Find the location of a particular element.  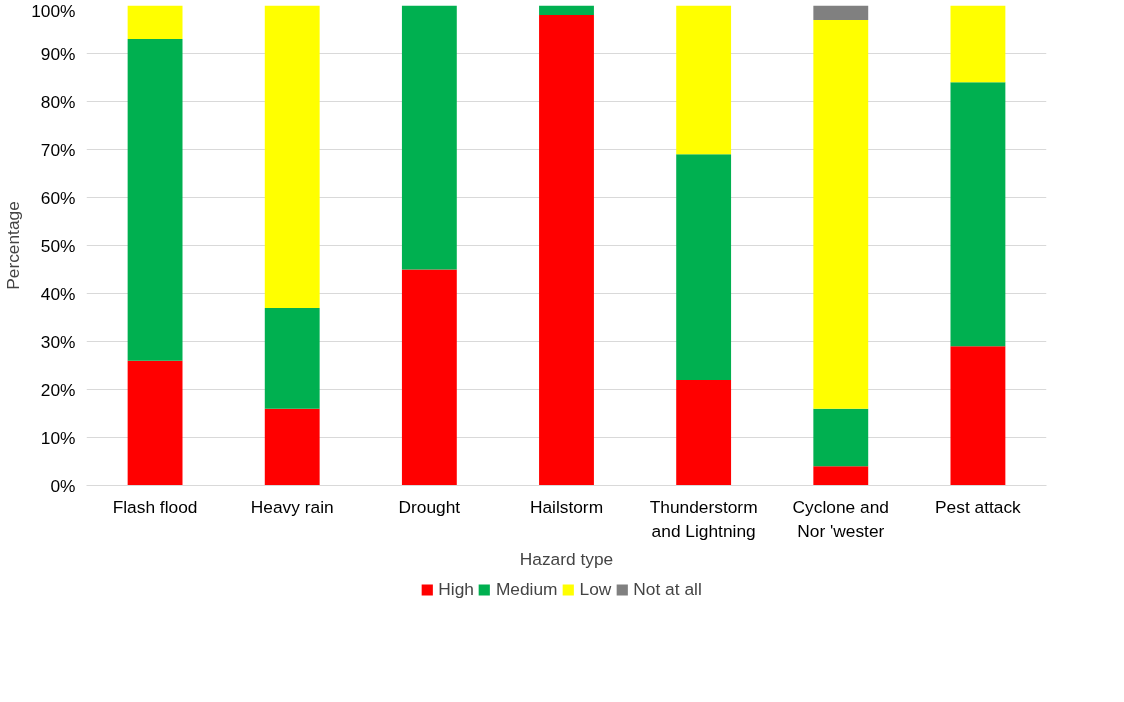

y-tick-label: 0% is located at coordinates (63, 485).